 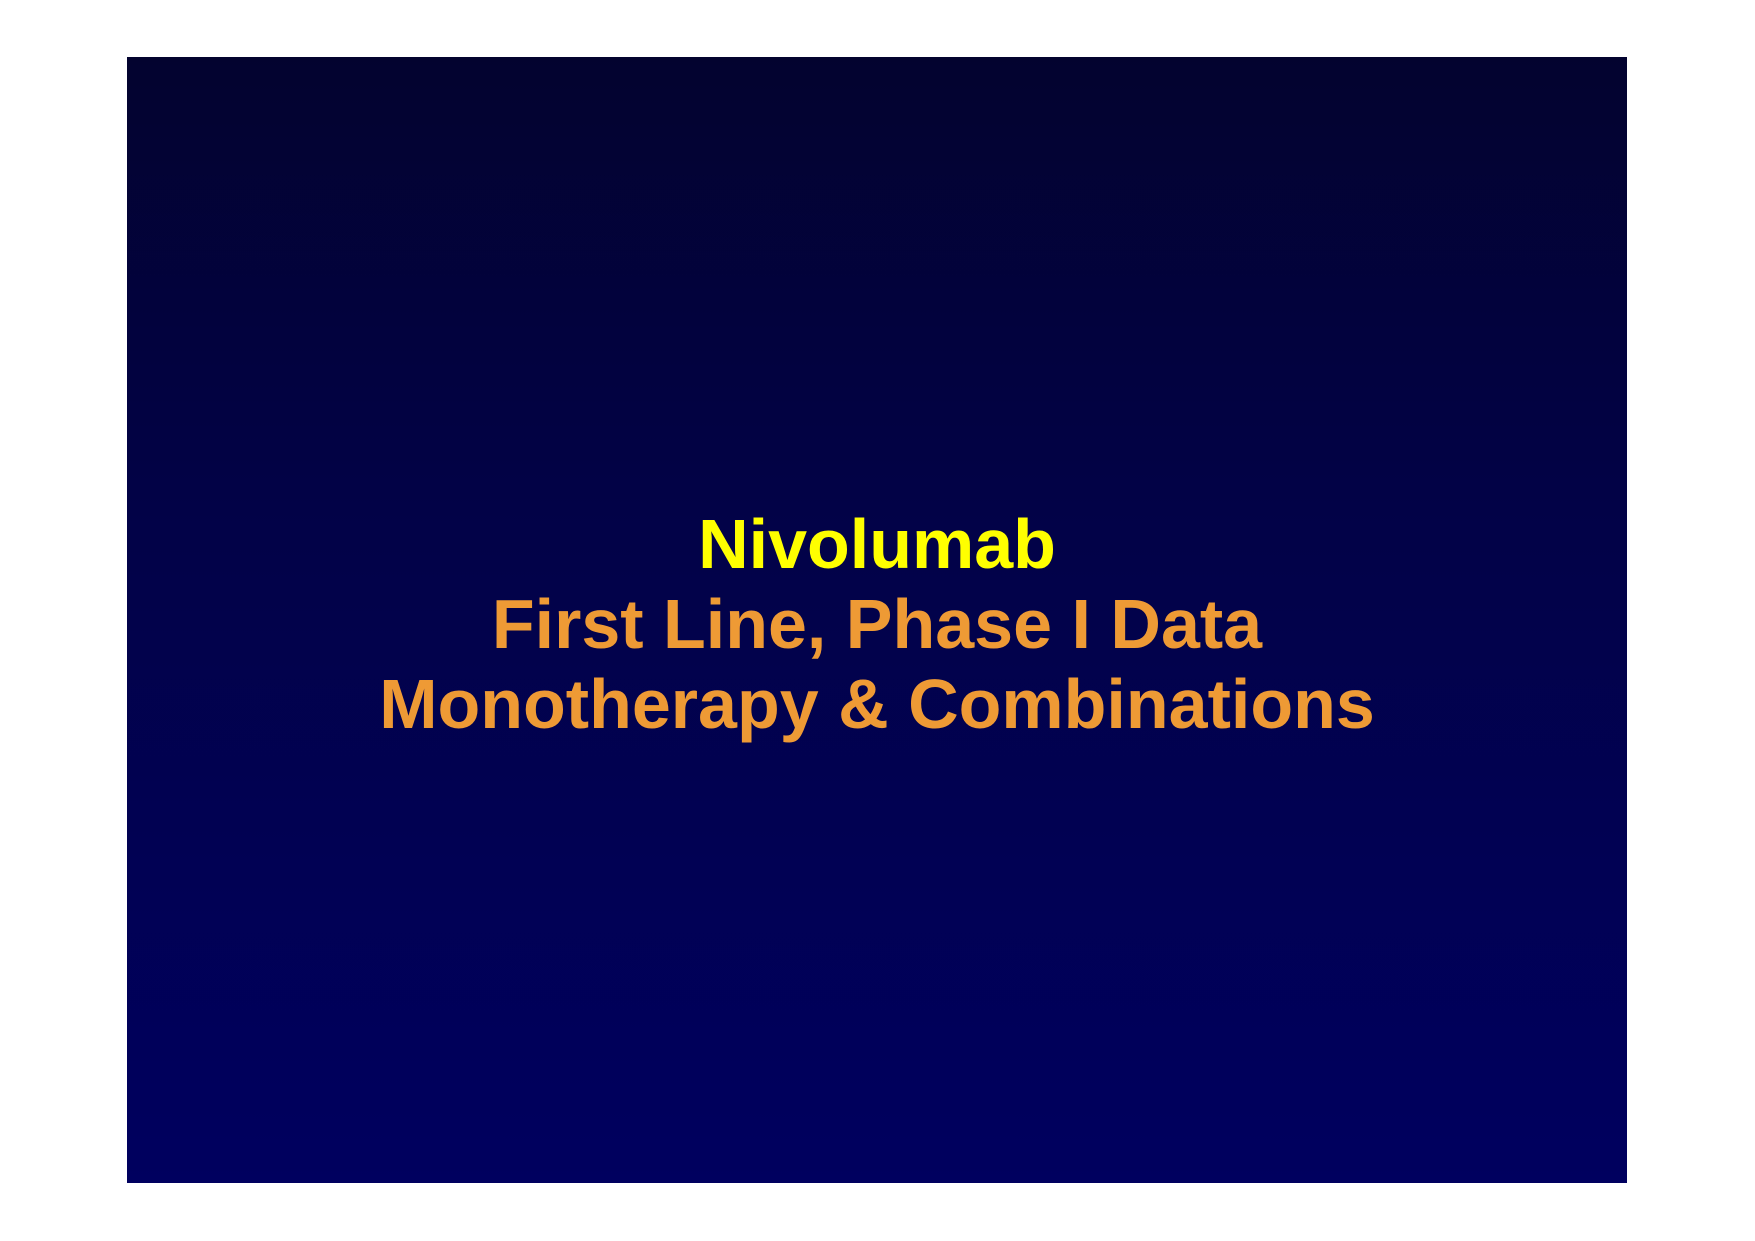 I want to click on slide-subtitle-line-1: First Line, Phase I Data, so click(x=877, y=624).